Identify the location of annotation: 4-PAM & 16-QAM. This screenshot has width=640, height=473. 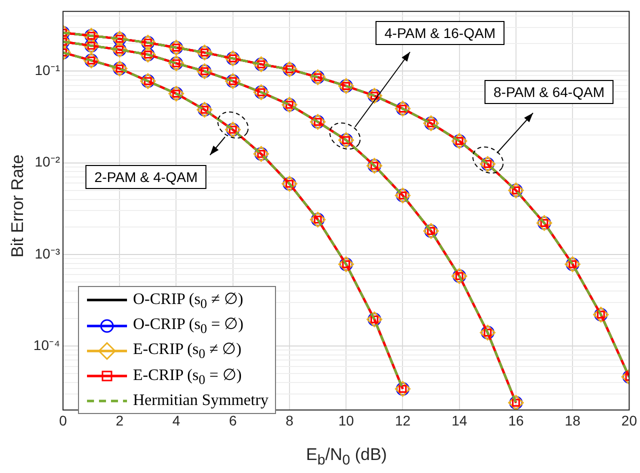
(440, 33).